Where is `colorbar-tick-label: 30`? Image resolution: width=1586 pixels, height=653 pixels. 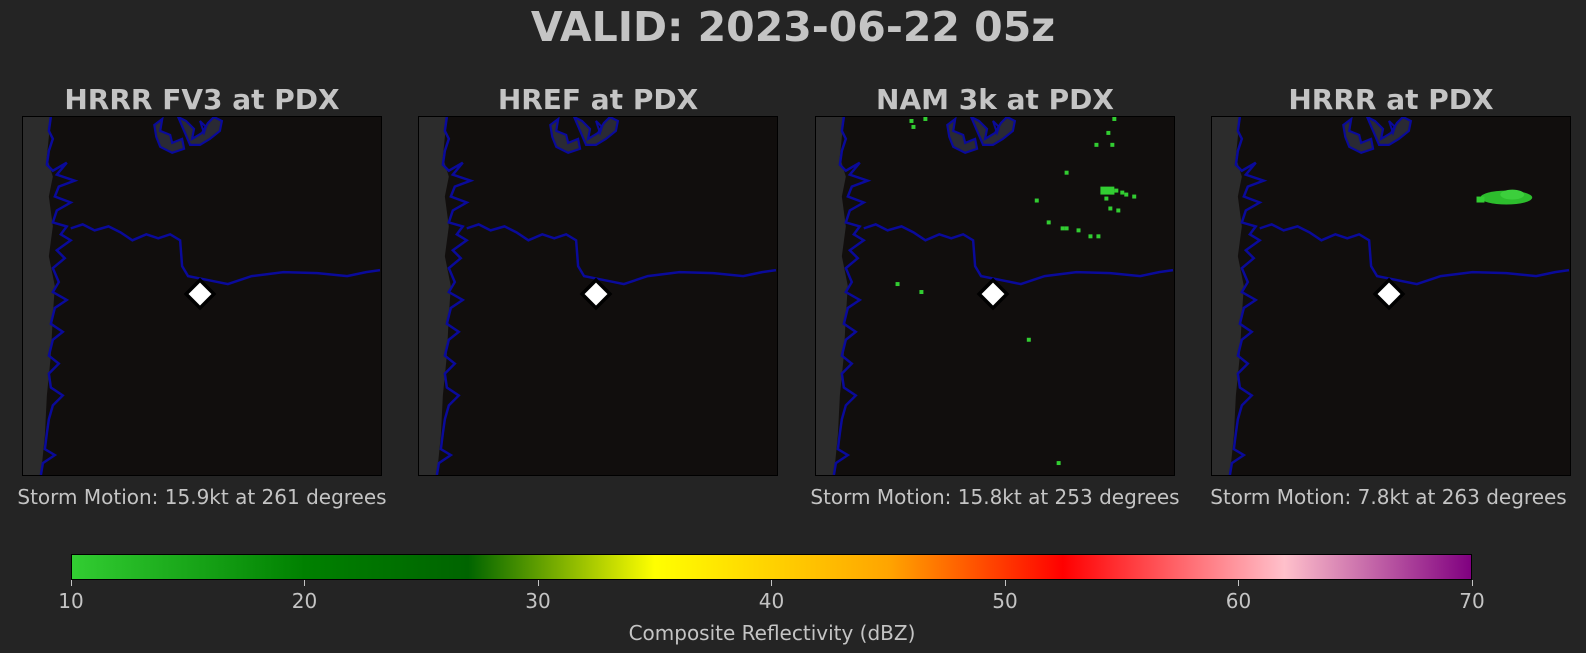 colorbar-tick-label: 30 is located at coordinates (538, 601).